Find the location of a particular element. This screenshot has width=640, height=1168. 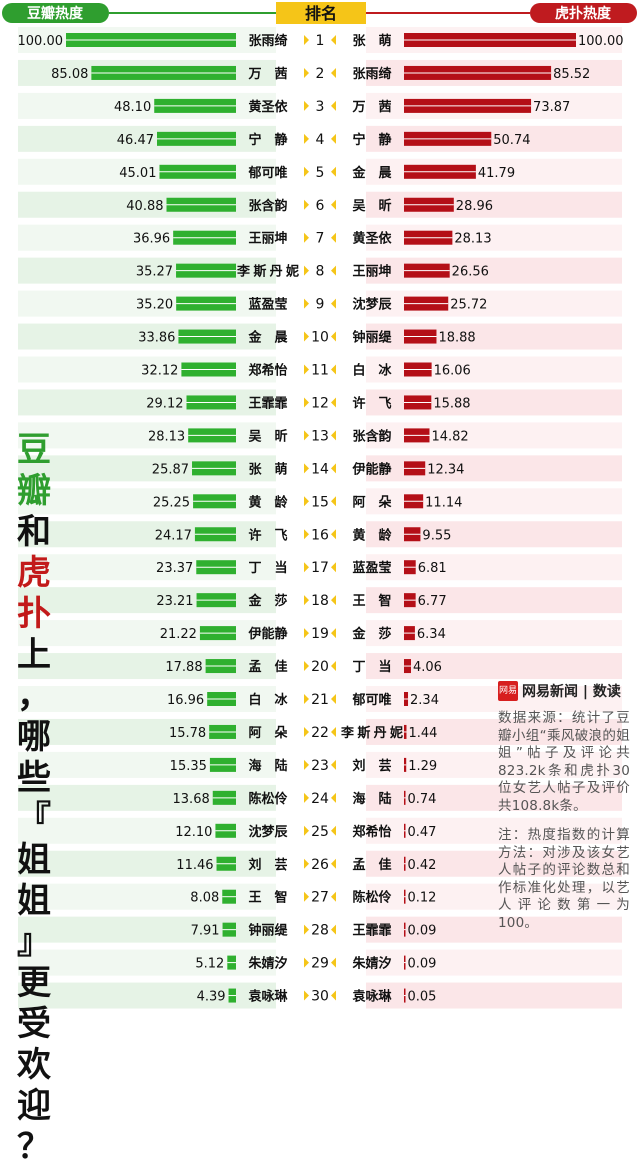

hupu-name: 白 冰 is located at coordinates (372, 371).